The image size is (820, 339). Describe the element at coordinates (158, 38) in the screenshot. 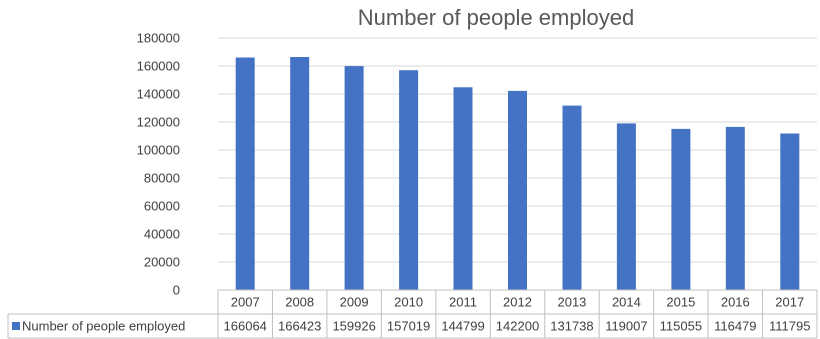

I see `y-tick-label-180000: 180000` at that location.